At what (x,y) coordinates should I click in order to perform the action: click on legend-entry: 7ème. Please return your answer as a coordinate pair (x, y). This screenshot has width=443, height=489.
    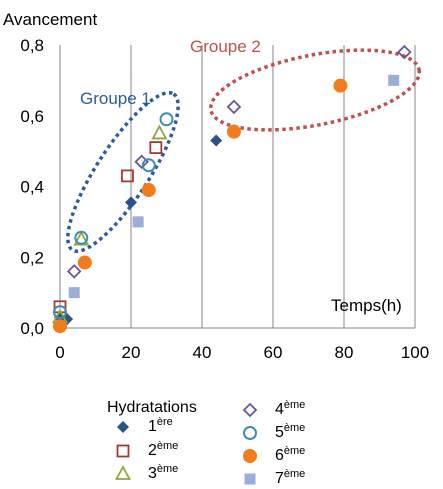
    Looking at the image, I should click on (274, 477).